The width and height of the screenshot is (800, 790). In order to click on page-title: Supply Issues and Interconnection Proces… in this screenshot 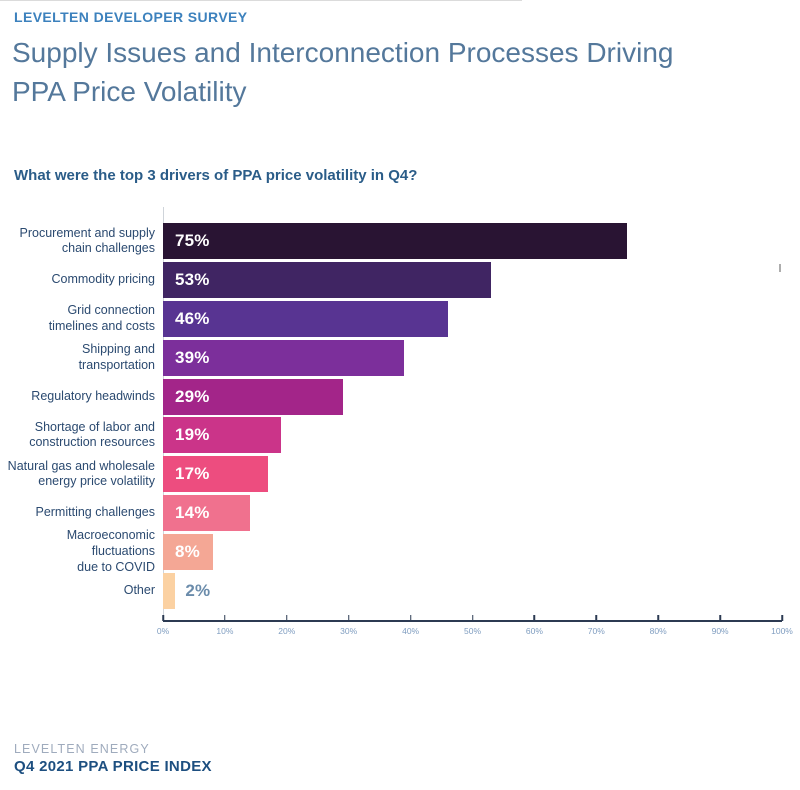, I will do `click(372, 72)`.